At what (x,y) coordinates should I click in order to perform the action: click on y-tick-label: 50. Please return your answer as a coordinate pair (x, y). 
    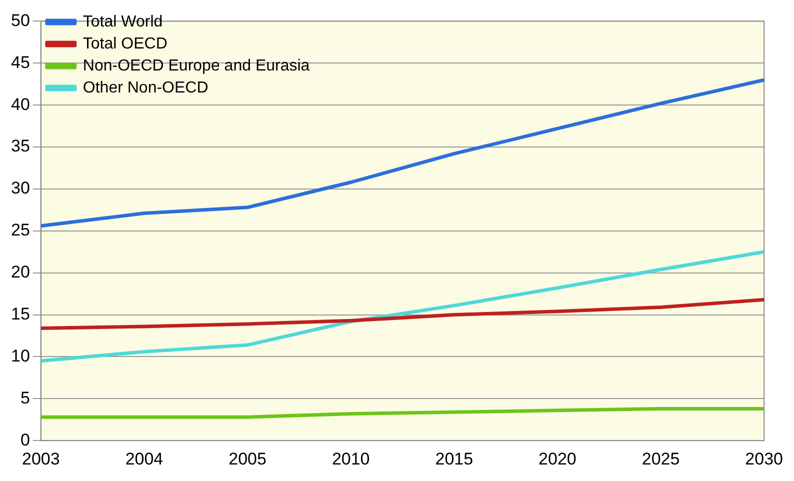
    Looking at the image, I should click on (20, 20).